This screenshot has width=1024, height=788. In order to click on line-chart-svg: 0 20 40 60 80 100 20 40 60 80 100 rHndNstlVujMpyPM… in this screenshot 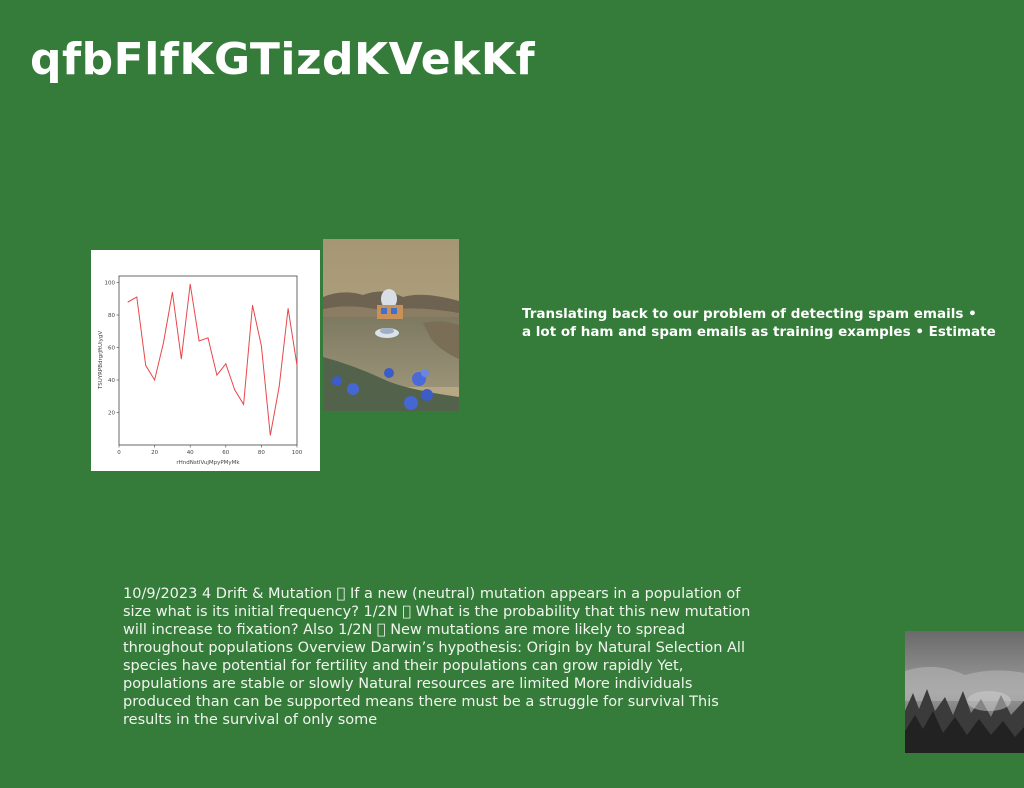, I will do `click(200, 370)`.